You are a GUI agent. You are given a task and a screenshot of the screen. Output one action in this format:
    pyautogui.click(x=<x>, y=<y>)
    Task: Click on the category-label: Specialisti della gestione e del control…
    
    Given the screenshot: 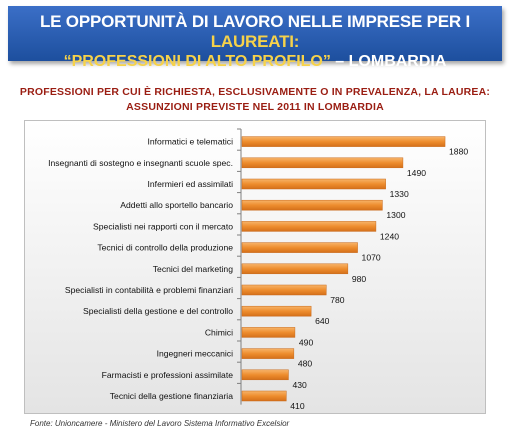 What is the action you would take?
    pyautogui.click(x=158, y=311)
    